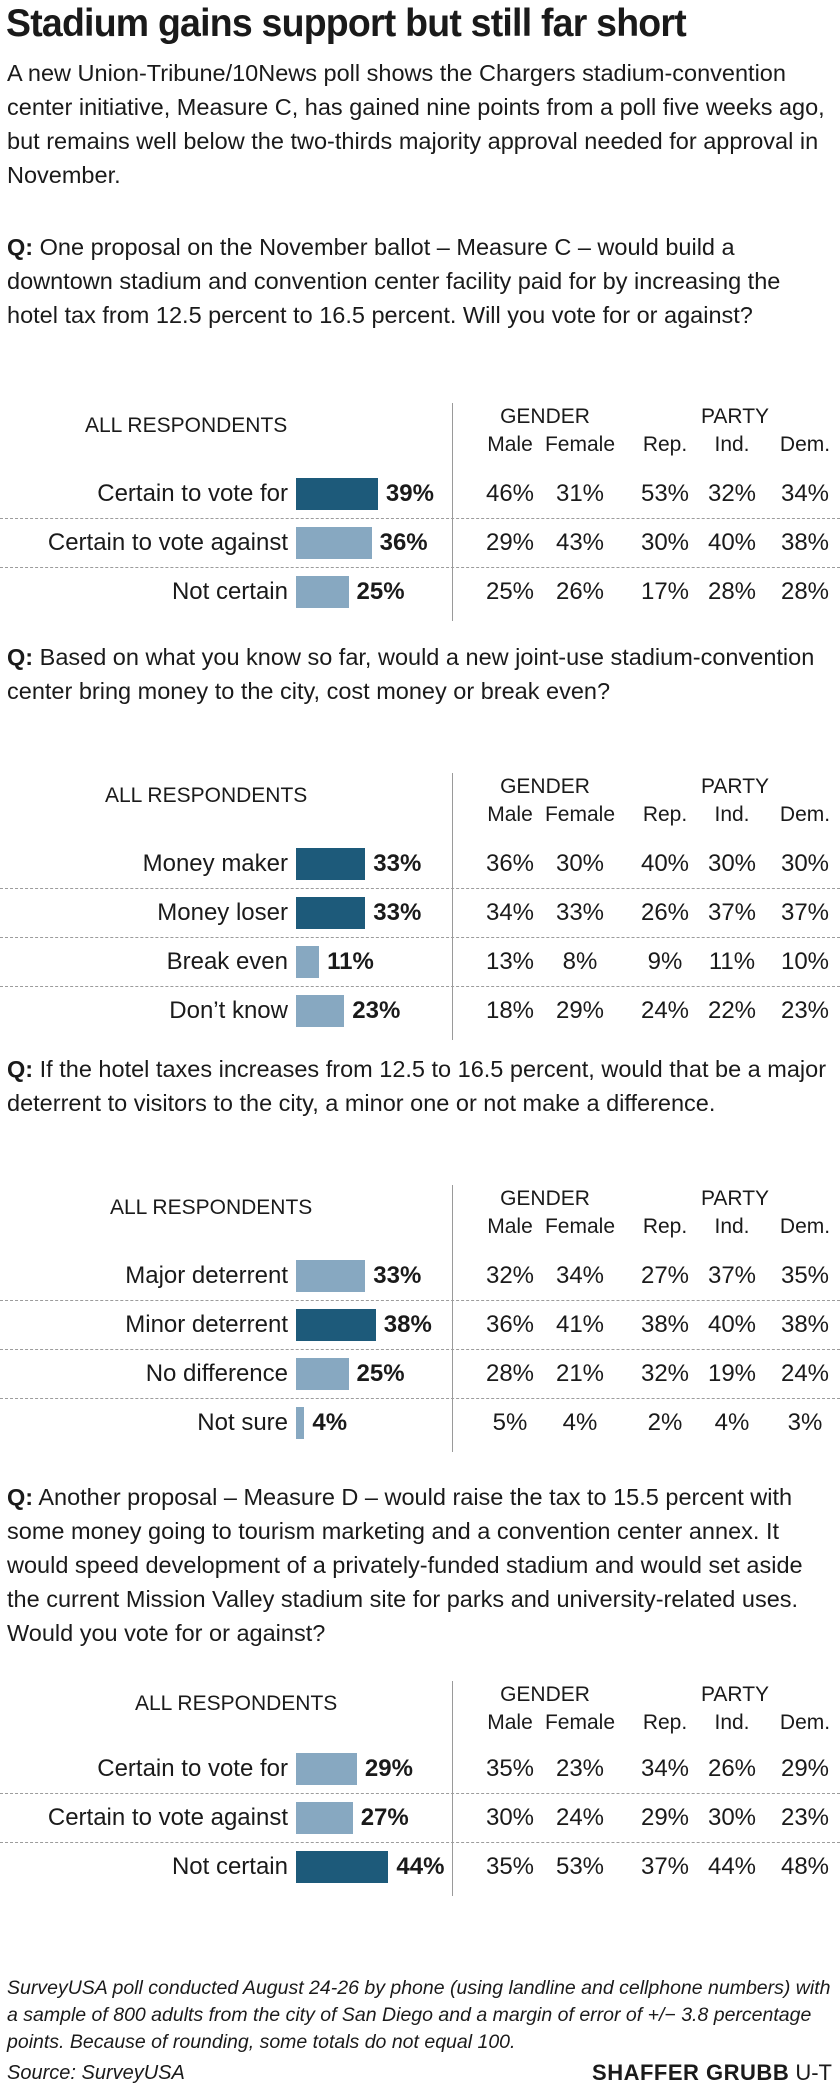 The width and height of the screenshot is (840, 2095). Describe the element at coordinates (580, 912) in the screenshot. I see `table-cell: 33%` at that location.